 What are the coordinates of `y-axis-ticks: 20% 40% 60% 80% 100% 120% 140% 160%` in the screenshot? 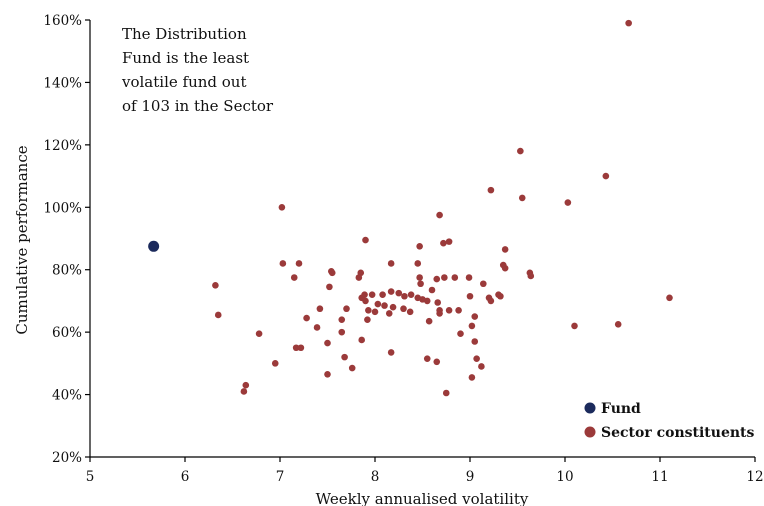 It's located at (66, 239).